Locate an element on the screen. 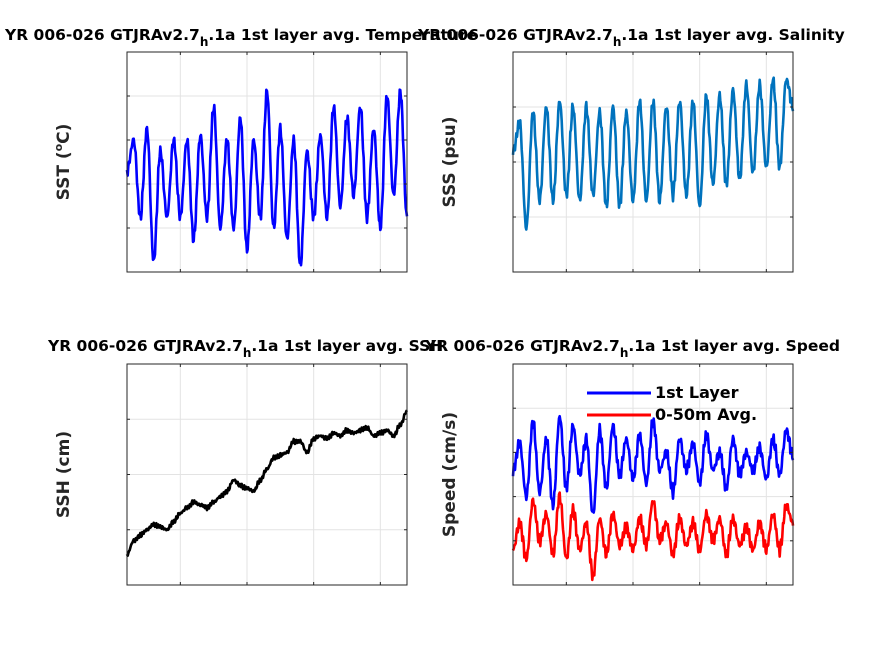 The image size is (875, 656). series-line-1st-layer is located at coordinates (653, 464).